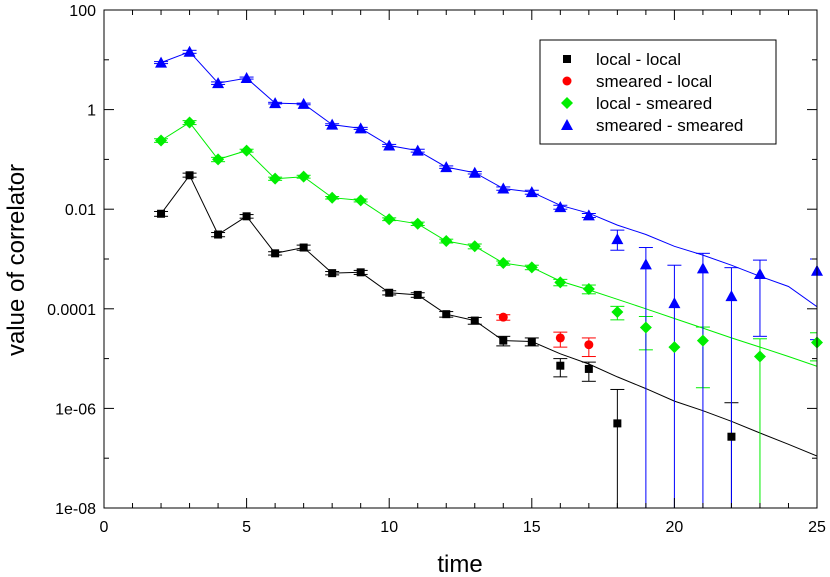 The width and height of the screenshot is (830, 577). Describe the element at coordinates (675, 527) in the screenshot. I see `x-tick-label: 20` at that location.